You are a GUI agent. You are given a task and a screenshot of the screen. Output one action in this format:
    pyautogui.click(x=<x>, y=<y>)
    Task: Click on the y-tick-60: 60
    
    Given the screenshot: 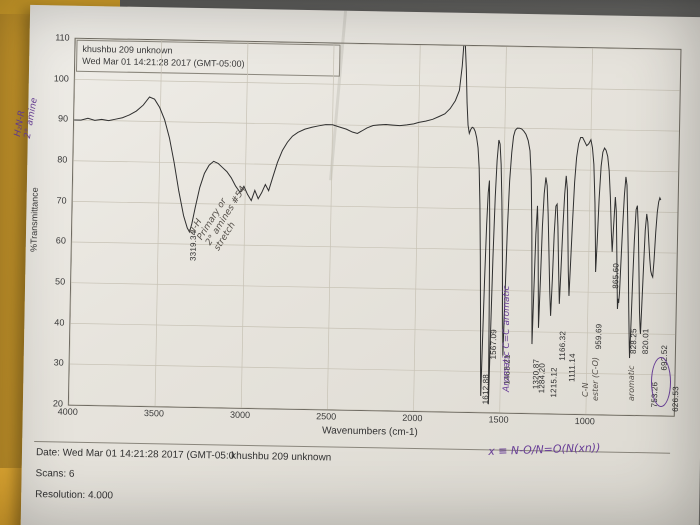 What is the action you would take?
    pyautogui.click(x=60, y=240)
    